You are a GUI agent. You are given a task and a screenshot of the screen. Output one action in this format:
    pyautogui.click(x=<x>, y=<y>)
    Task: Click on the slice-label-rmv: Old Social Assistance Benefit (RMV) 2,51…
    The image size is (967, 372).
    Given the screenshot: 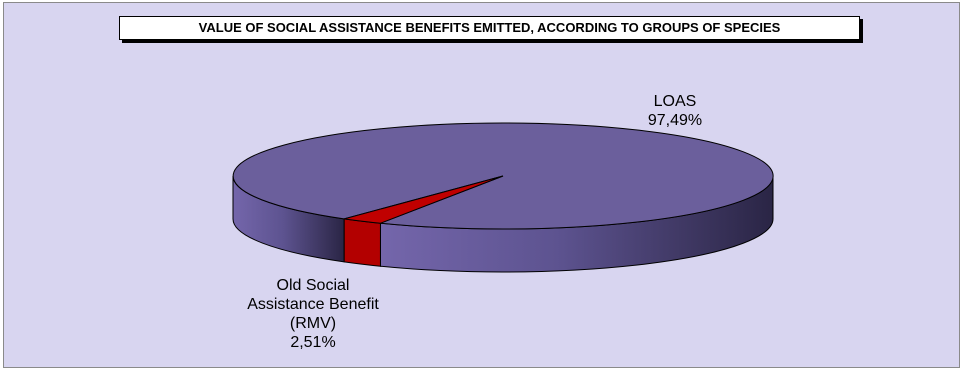 What is the action you would take?
    pyautogui.click(x=313, y=314)
    